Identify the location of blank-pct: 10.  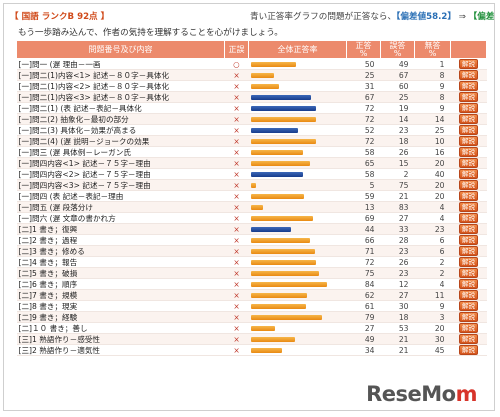
(432, 141).